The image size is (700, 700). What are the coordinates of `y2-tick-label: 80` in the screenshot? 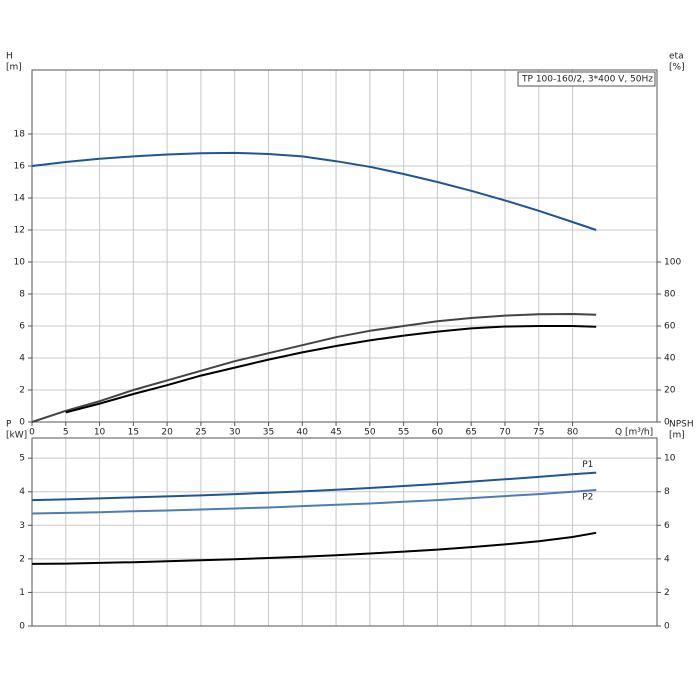 It's located at (670, 295).